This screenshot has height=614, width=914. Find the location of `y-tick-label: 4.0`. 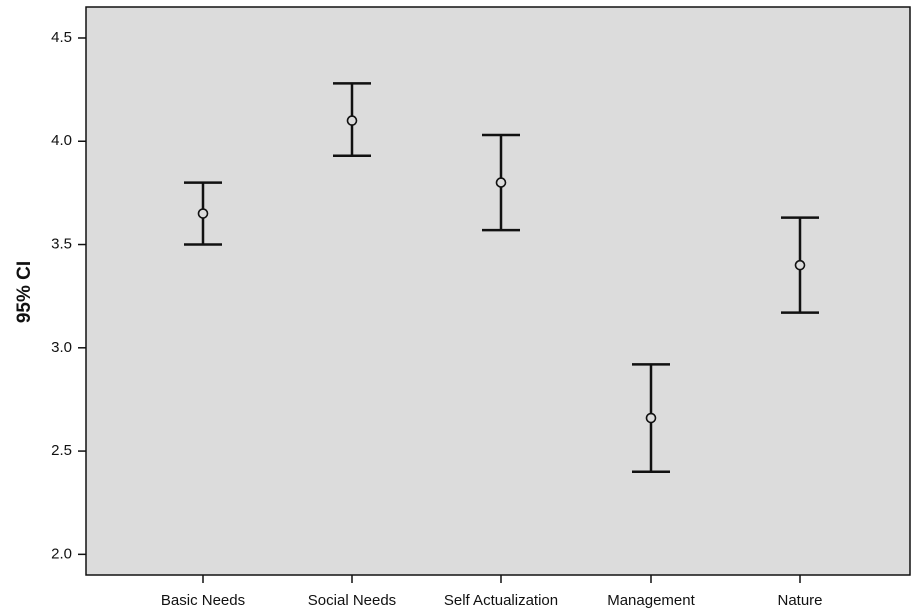

y-tick-label: 4.0 is located at coordinates (61, 140).